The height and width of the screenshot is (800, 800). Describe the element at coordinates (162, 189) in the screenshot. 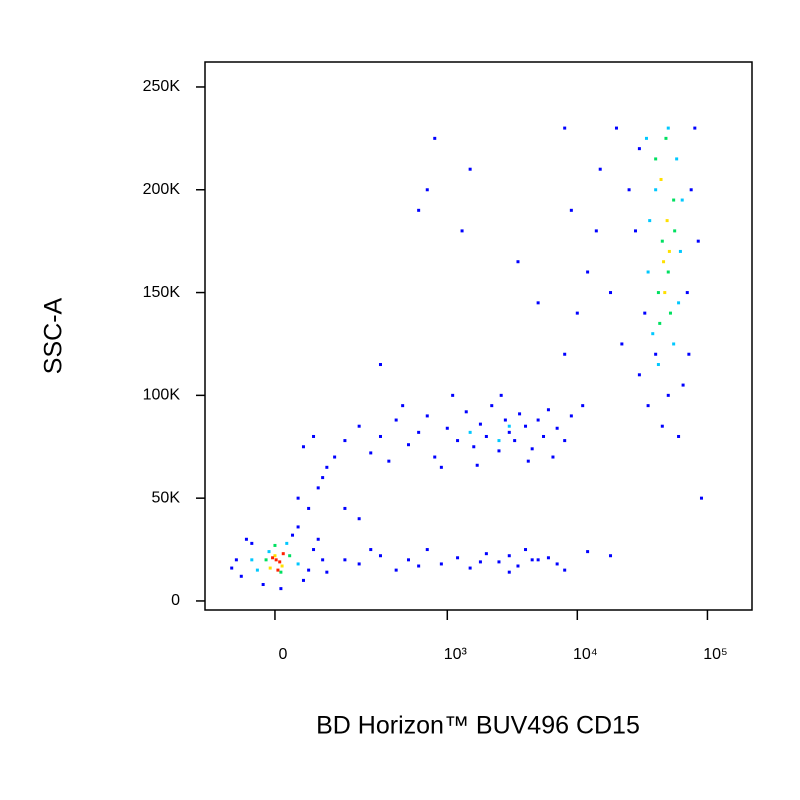

I see `y-tick-label: 200K` at that location.